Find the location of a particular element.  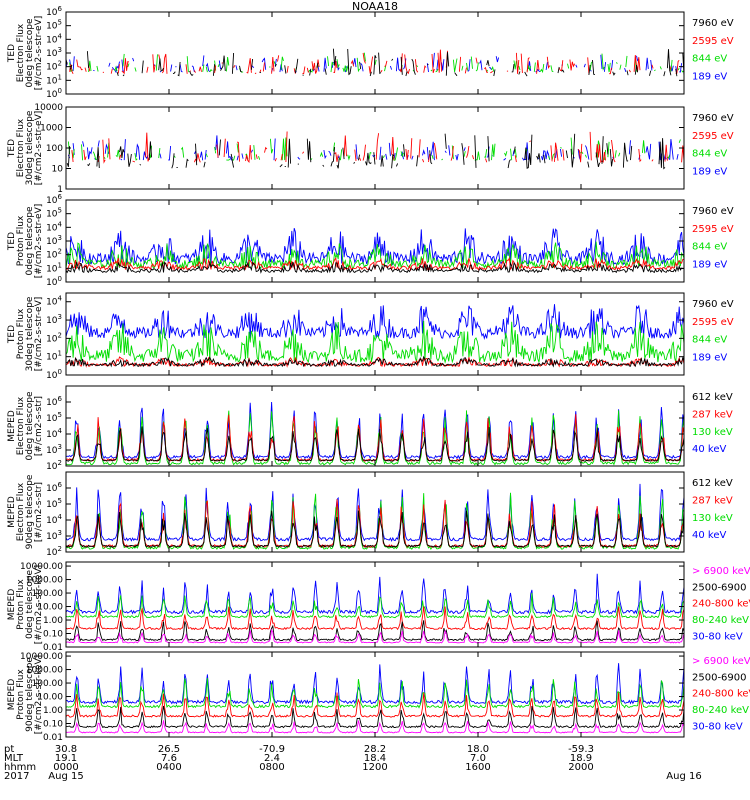

legend-entry: 80-240 keV is located at coordinates (720, 710).